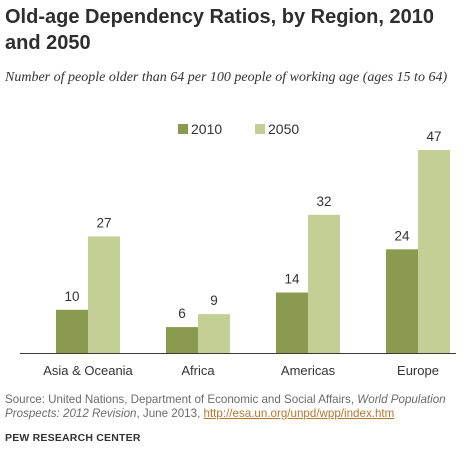 The image size is (476, 462). What do you see at coordinates (170, 413) in the screenshot?
I see `source-middle: , June 2013,` at bounding box center [170, 413].